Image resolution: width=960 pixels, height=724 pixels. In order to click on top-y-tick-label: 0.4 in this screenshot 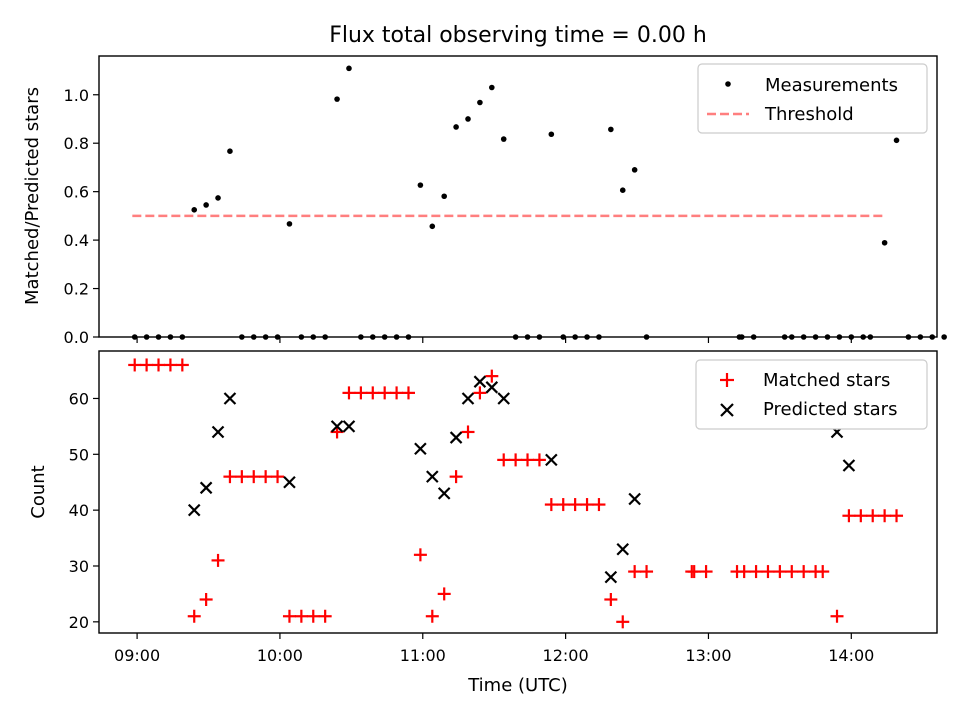, I will do `click(76, 240)`.